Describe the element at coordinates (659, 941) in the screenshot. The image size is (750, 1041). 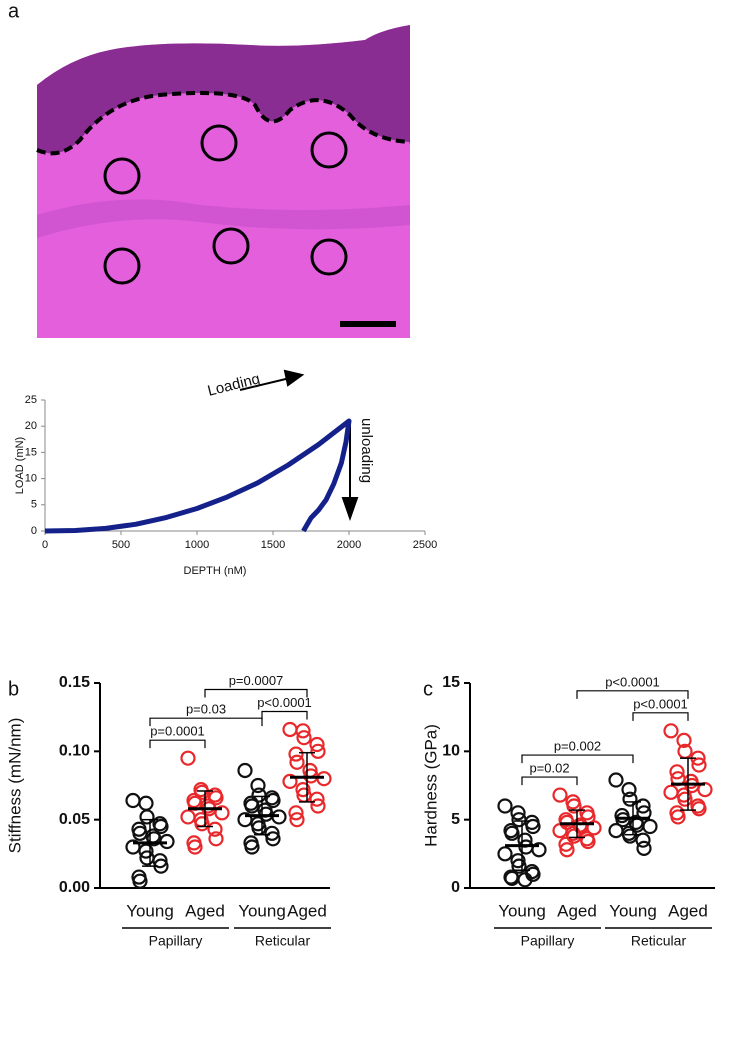
I see `group-label: Reticular` at that location.